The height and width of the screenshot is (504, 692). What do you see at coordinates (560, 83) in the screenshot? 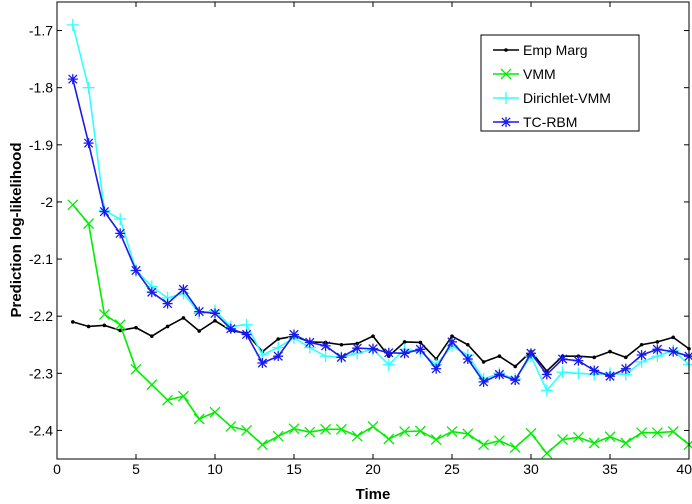
I see `legend: Emp Marg VMM Dirichlet-VMM TC-RBM` at bounding box center [560, 83].